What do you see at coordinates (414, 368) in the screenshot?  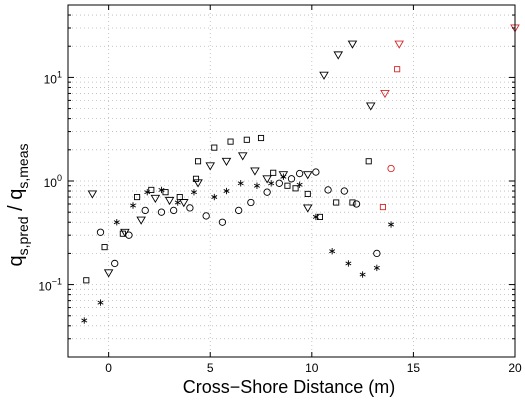 I see `x-tick-label: 15` at bounding box center [414, 368].